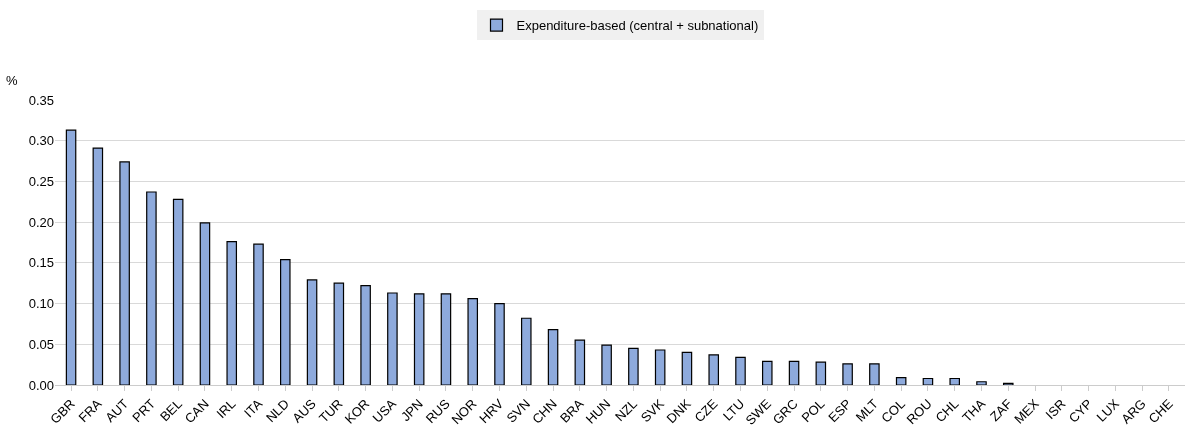 The height and width of the screenshot is (438, 1195). What do you see at coordinates (626, 410) in the screenshot?
I see `x-tick-label: NZL` at bounding box center [626, 410].